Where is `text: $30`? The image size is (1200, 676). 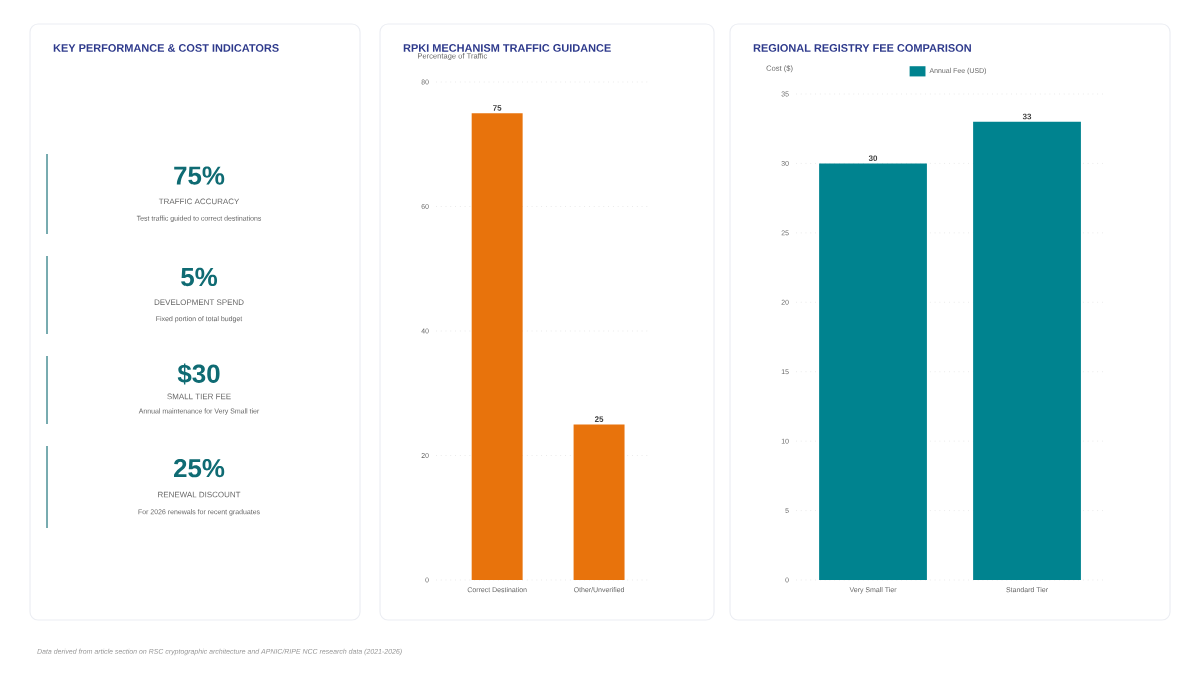 text: $30 is located at coordinates (198, 374).